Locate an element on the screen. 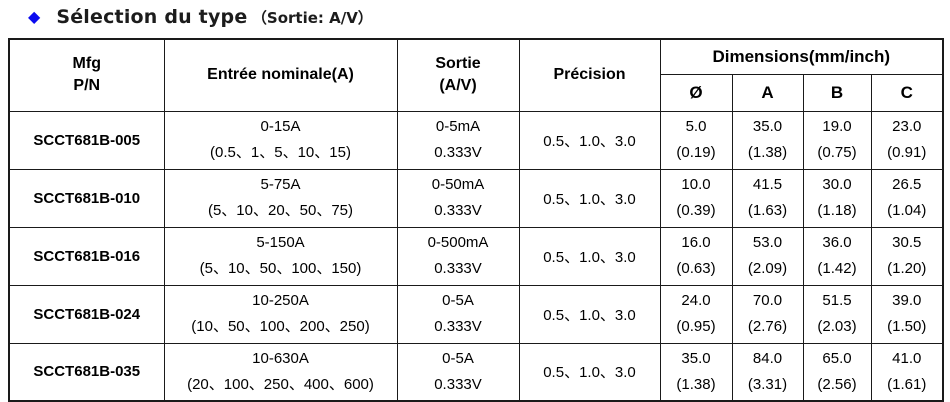 The image size is (950, 402). dim-inch: (1.20) is located at coordinates (907, 268).